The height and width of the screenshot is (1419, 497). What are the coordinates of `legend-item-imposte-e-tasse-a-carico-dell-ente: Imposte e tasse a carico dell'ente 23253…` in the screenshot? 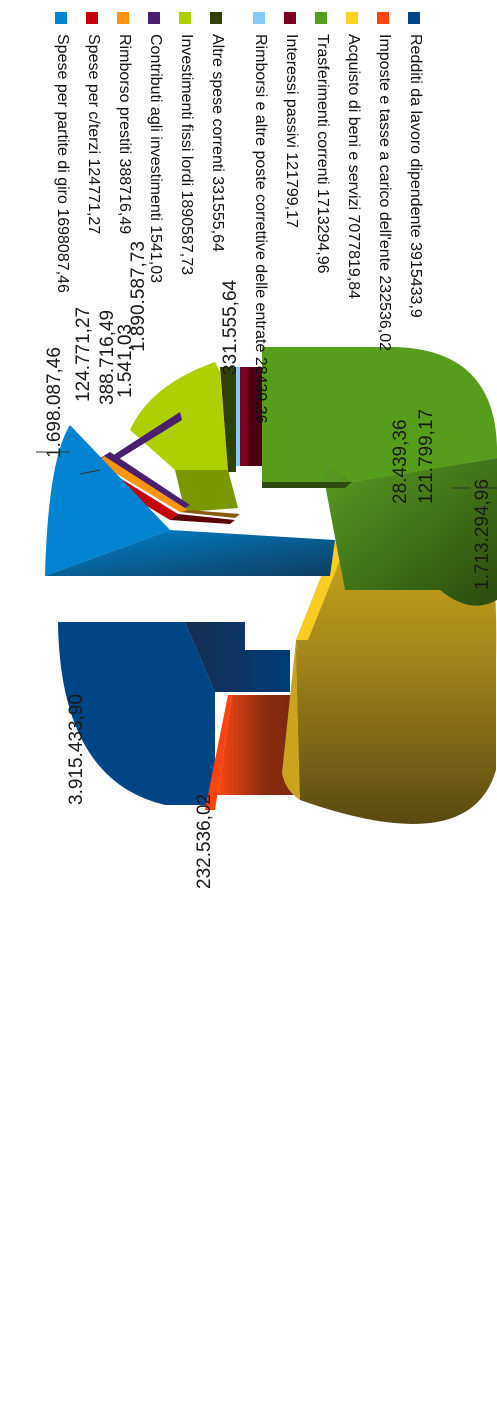 It's located at (378, 272).